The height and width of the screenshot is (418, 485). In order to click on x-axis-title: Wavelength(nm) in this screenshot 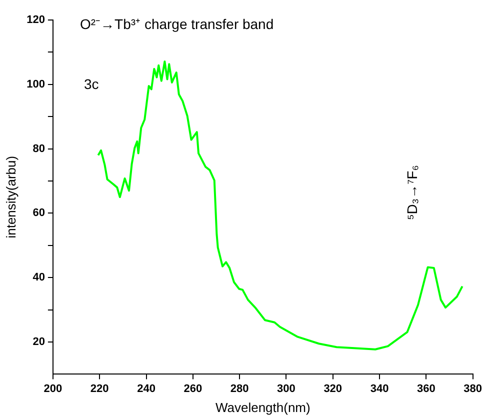, I will do `click(262, 407)`.